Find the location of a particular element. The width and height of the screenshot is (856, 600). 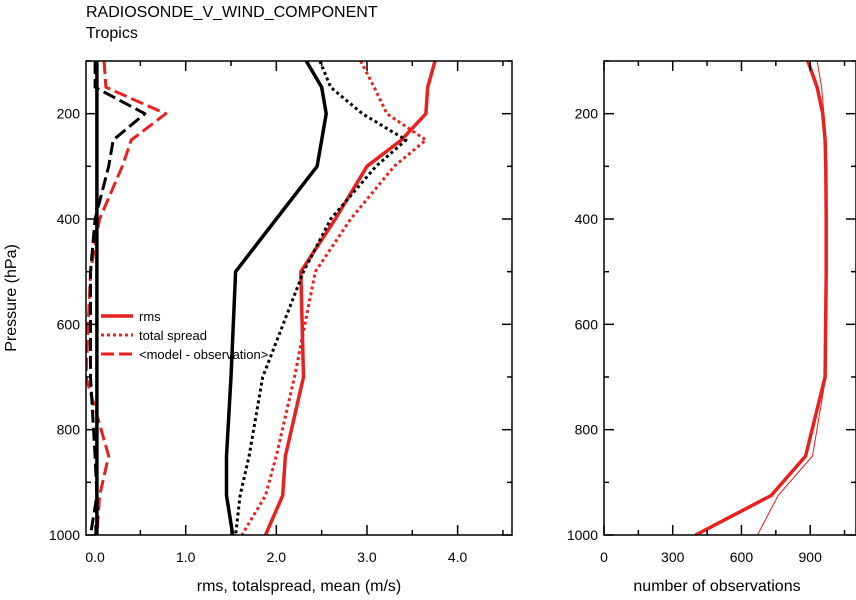

right-xtick-label: 0 is located at coordinates (604, 557).